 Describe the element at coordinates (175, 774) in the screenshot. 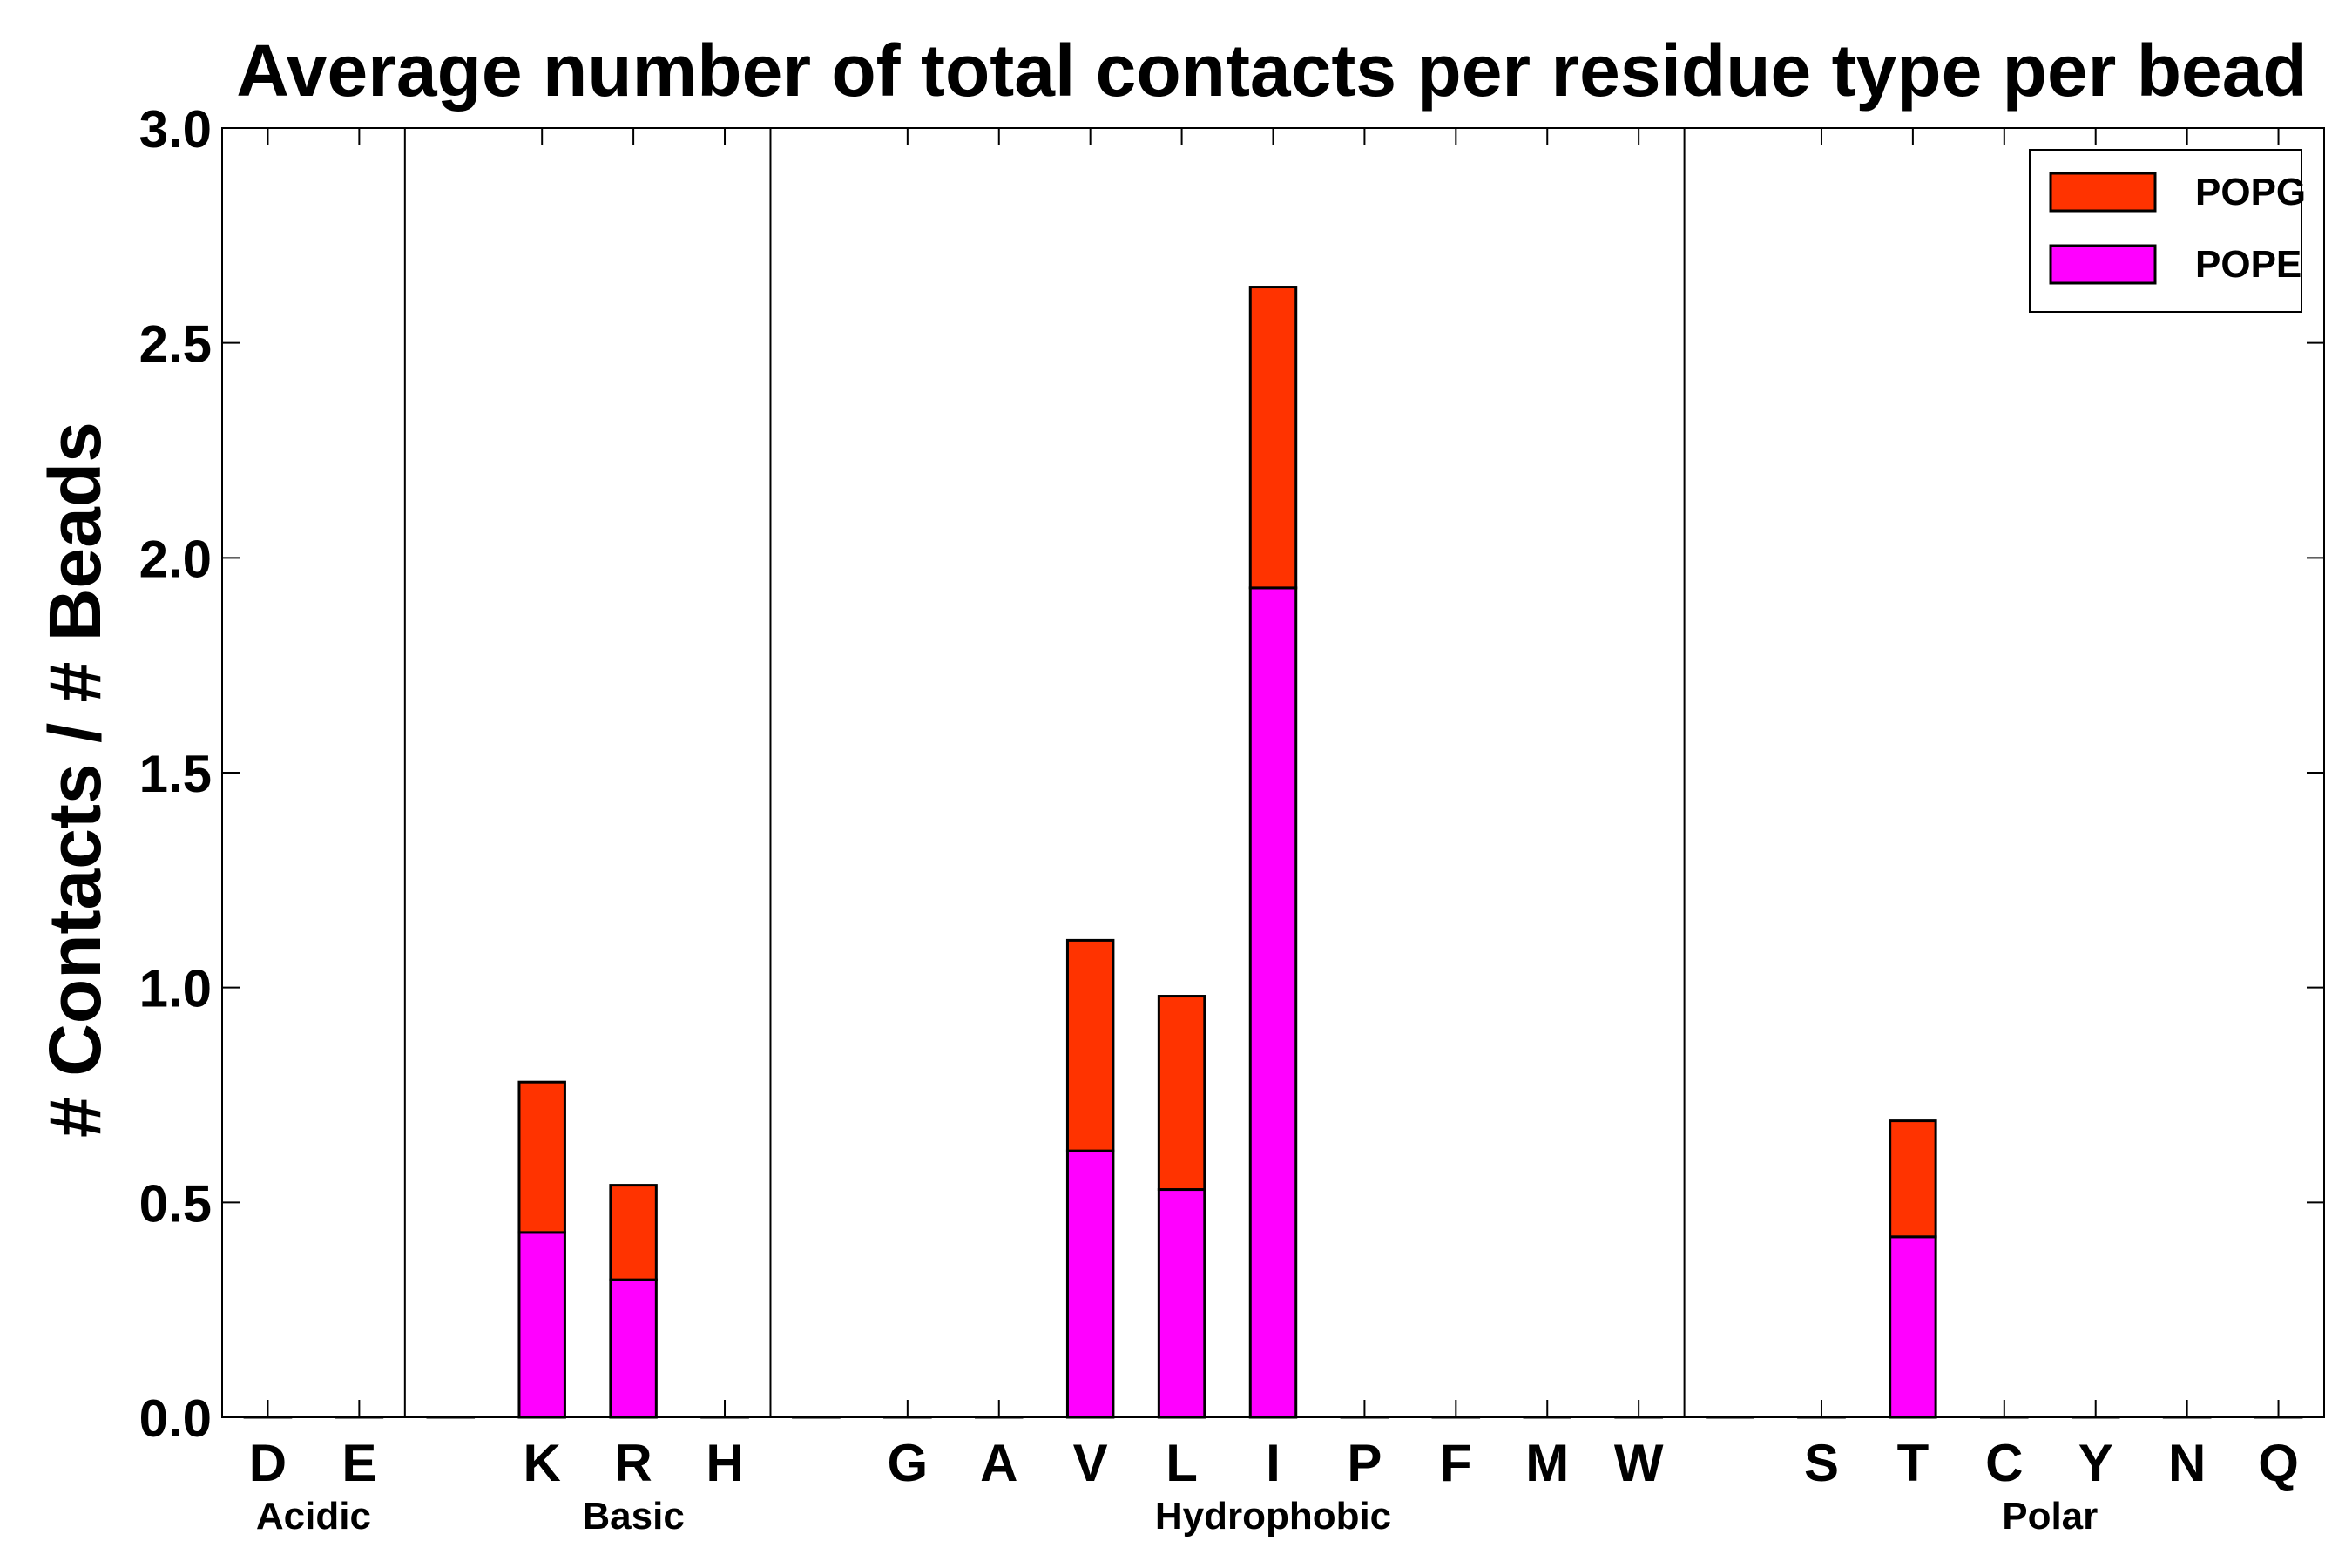

I see `y-tick-label-3: 1.5` at that location.